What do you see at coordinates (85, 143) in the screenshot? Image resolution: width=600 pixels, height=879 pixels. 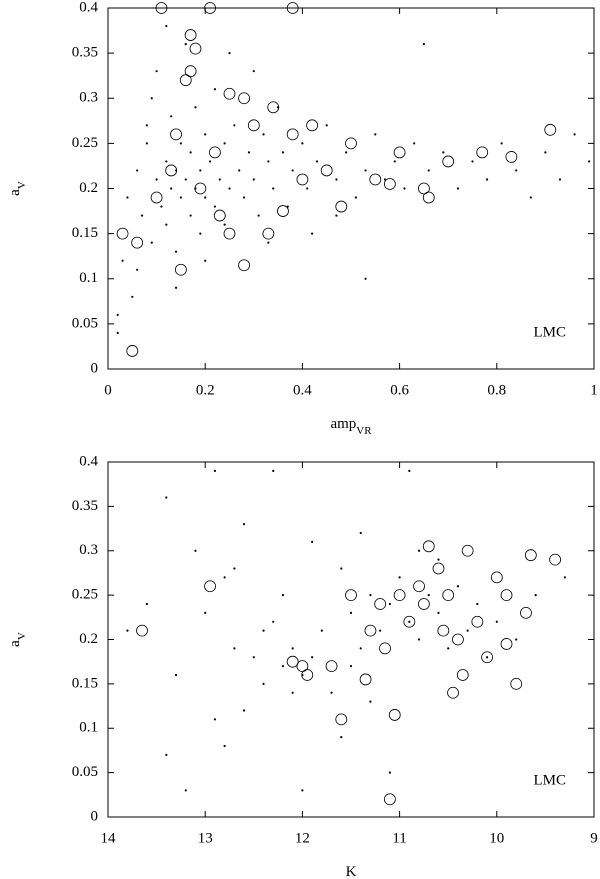 I see `y-tick-label: 0.25` at bounding box center [85, 143].